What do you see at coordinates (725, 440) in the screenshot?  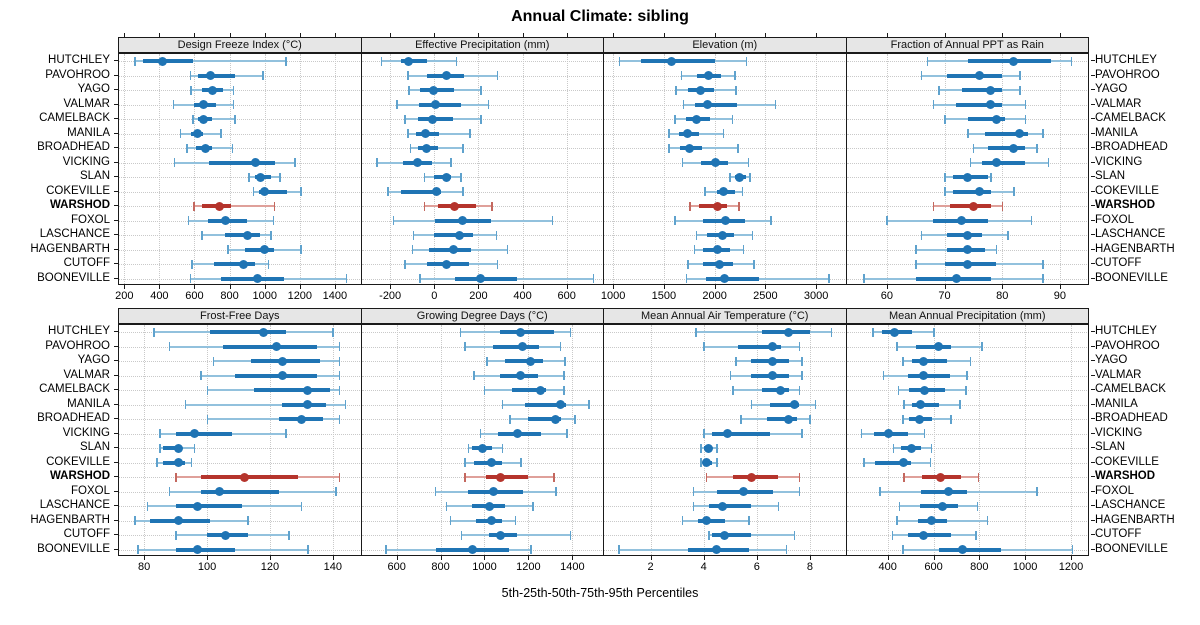 I see `panel-plot-mean-annual-air-temperature-c` at bounding box center [725, 440].